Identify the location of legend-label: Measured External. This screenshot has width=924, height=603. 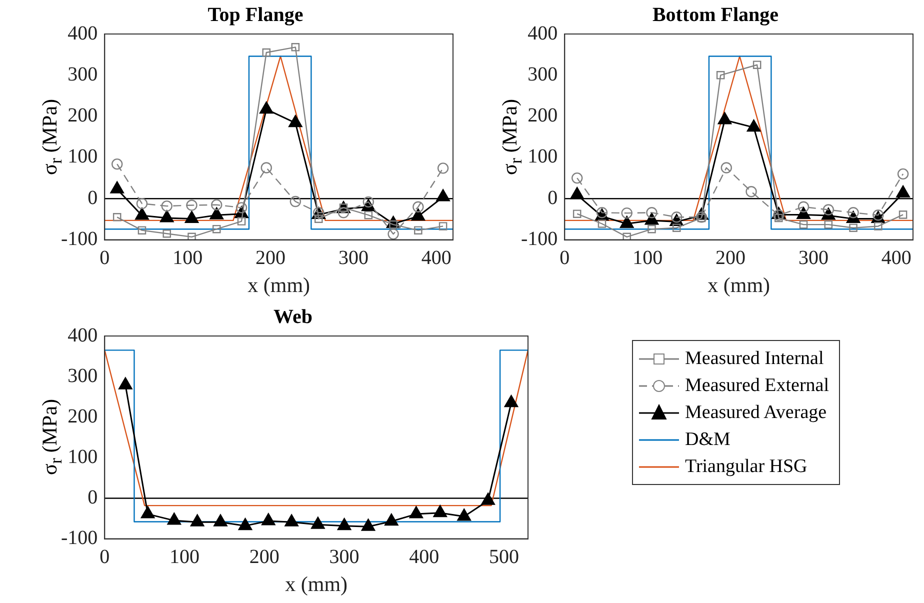
(757, 385).